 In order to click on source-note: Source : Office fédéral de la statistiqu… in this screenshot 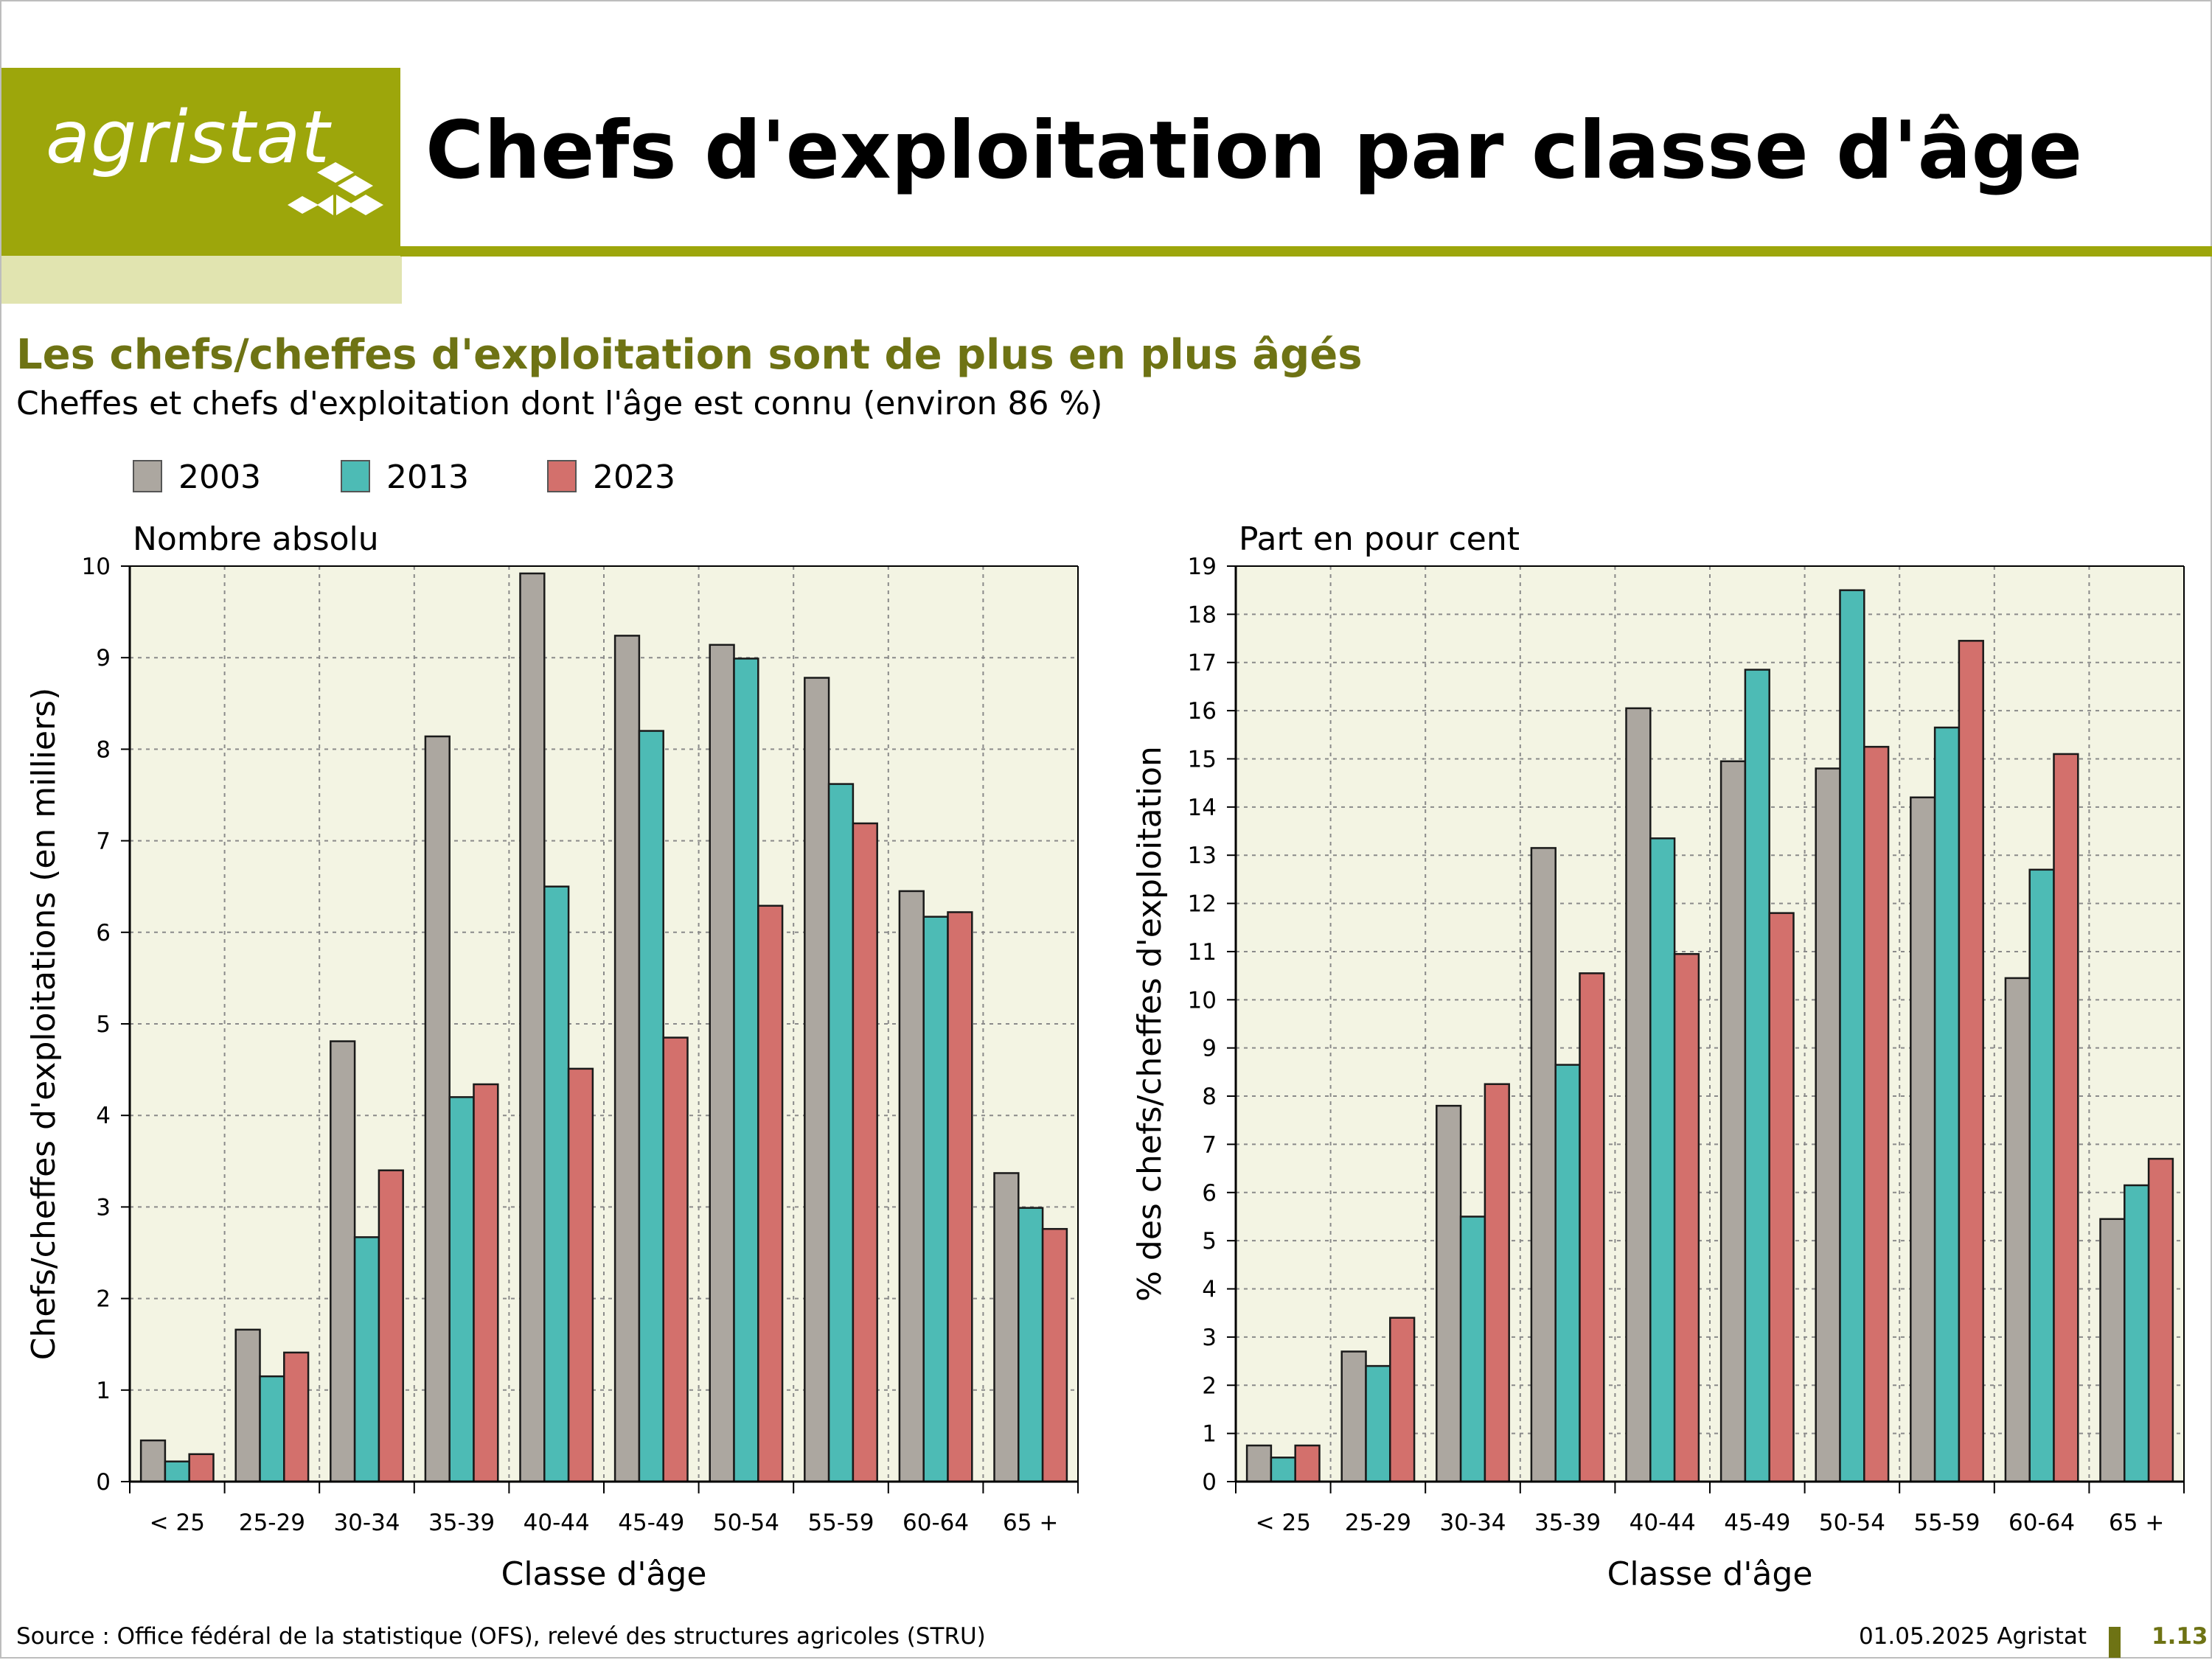, I will do `click(501, 1636)`.